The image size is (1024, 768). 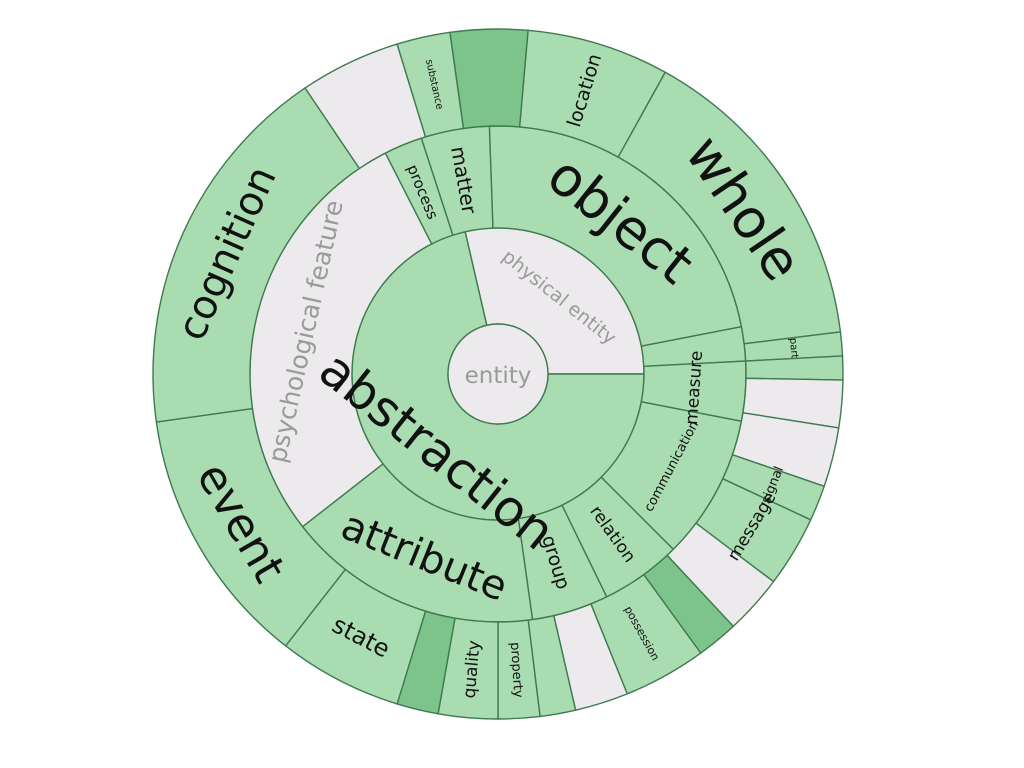 I want to click on center-node, so click(x=498, y=374).